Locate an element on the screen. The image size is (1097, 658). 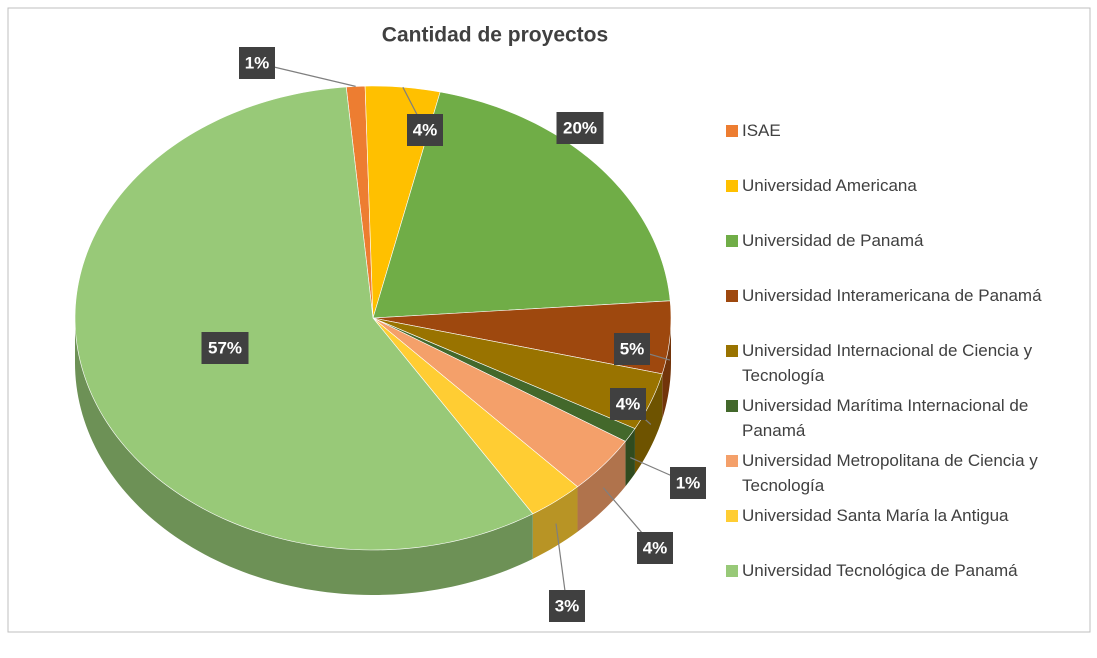
data-label: 57% is located at coordinates (225, 347).